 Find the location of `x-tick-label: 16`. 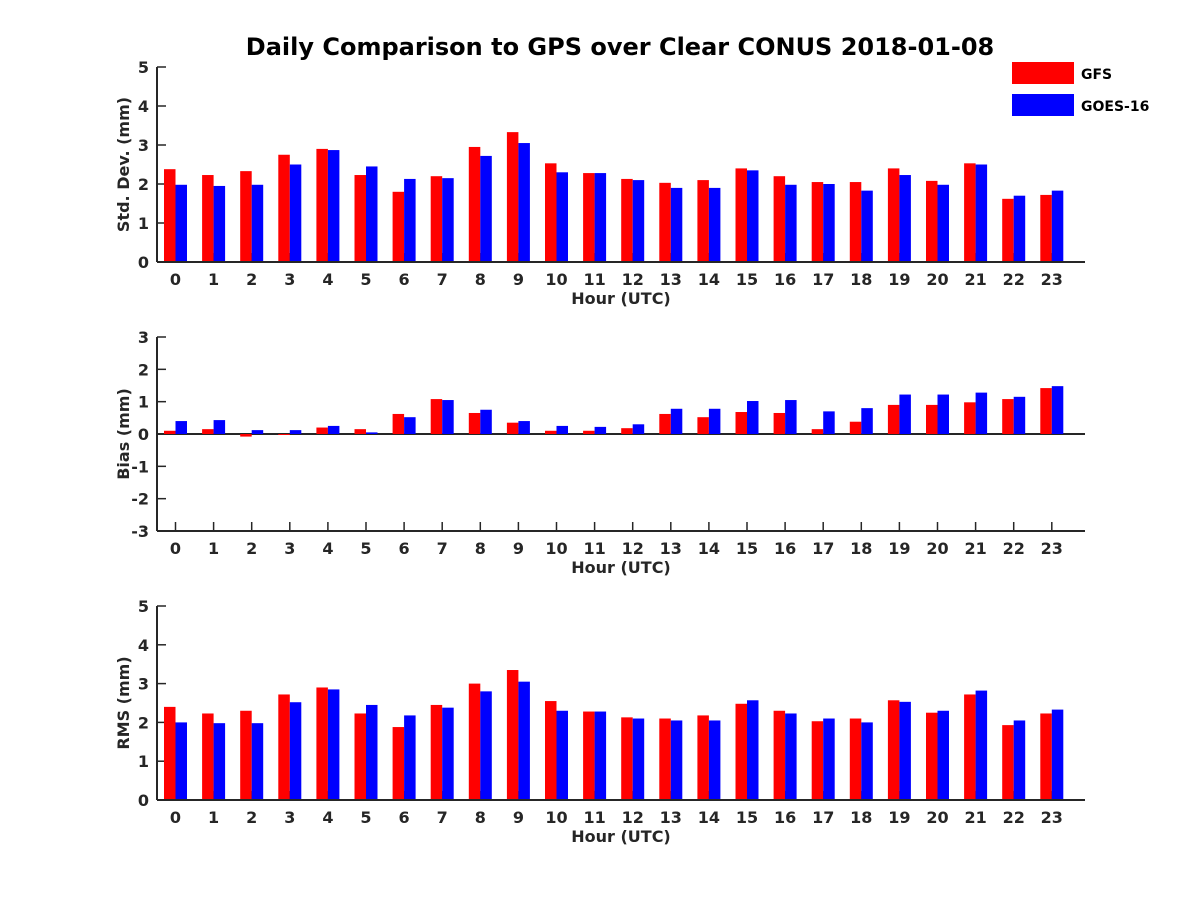

x-tick-label: 16 is located at coordinates (785, 817).